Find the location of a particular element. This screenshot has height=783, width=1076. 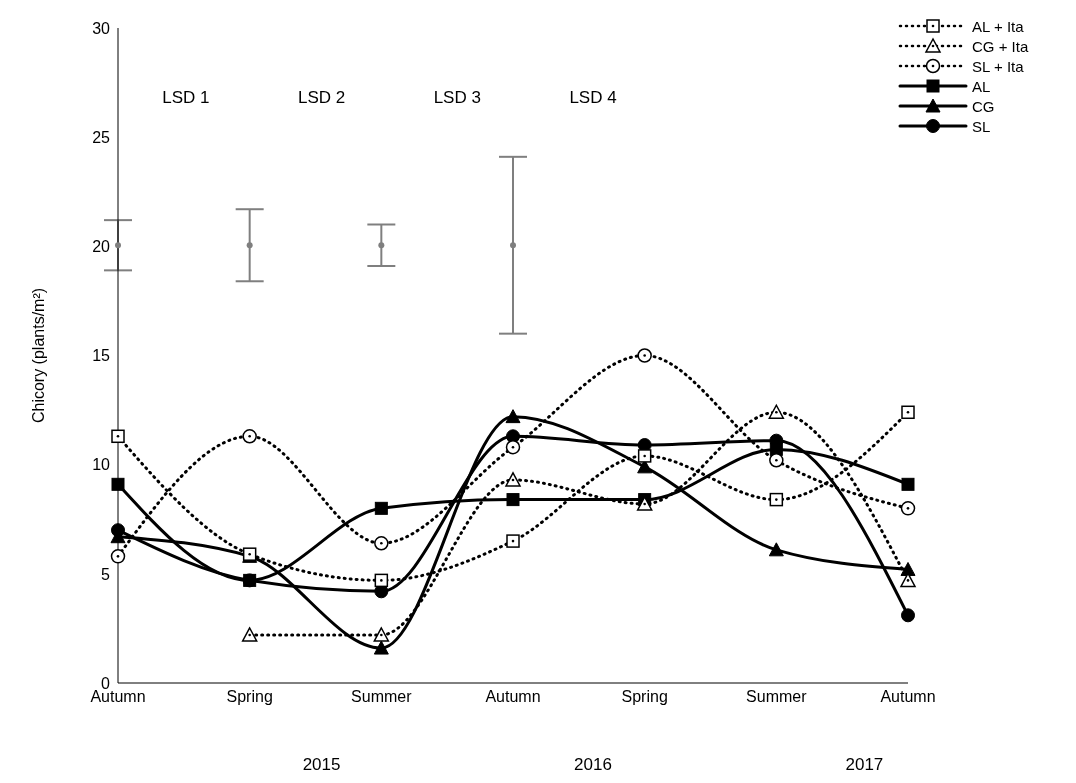

legend-label: AL + Ita is located at coordinates (998, 26).